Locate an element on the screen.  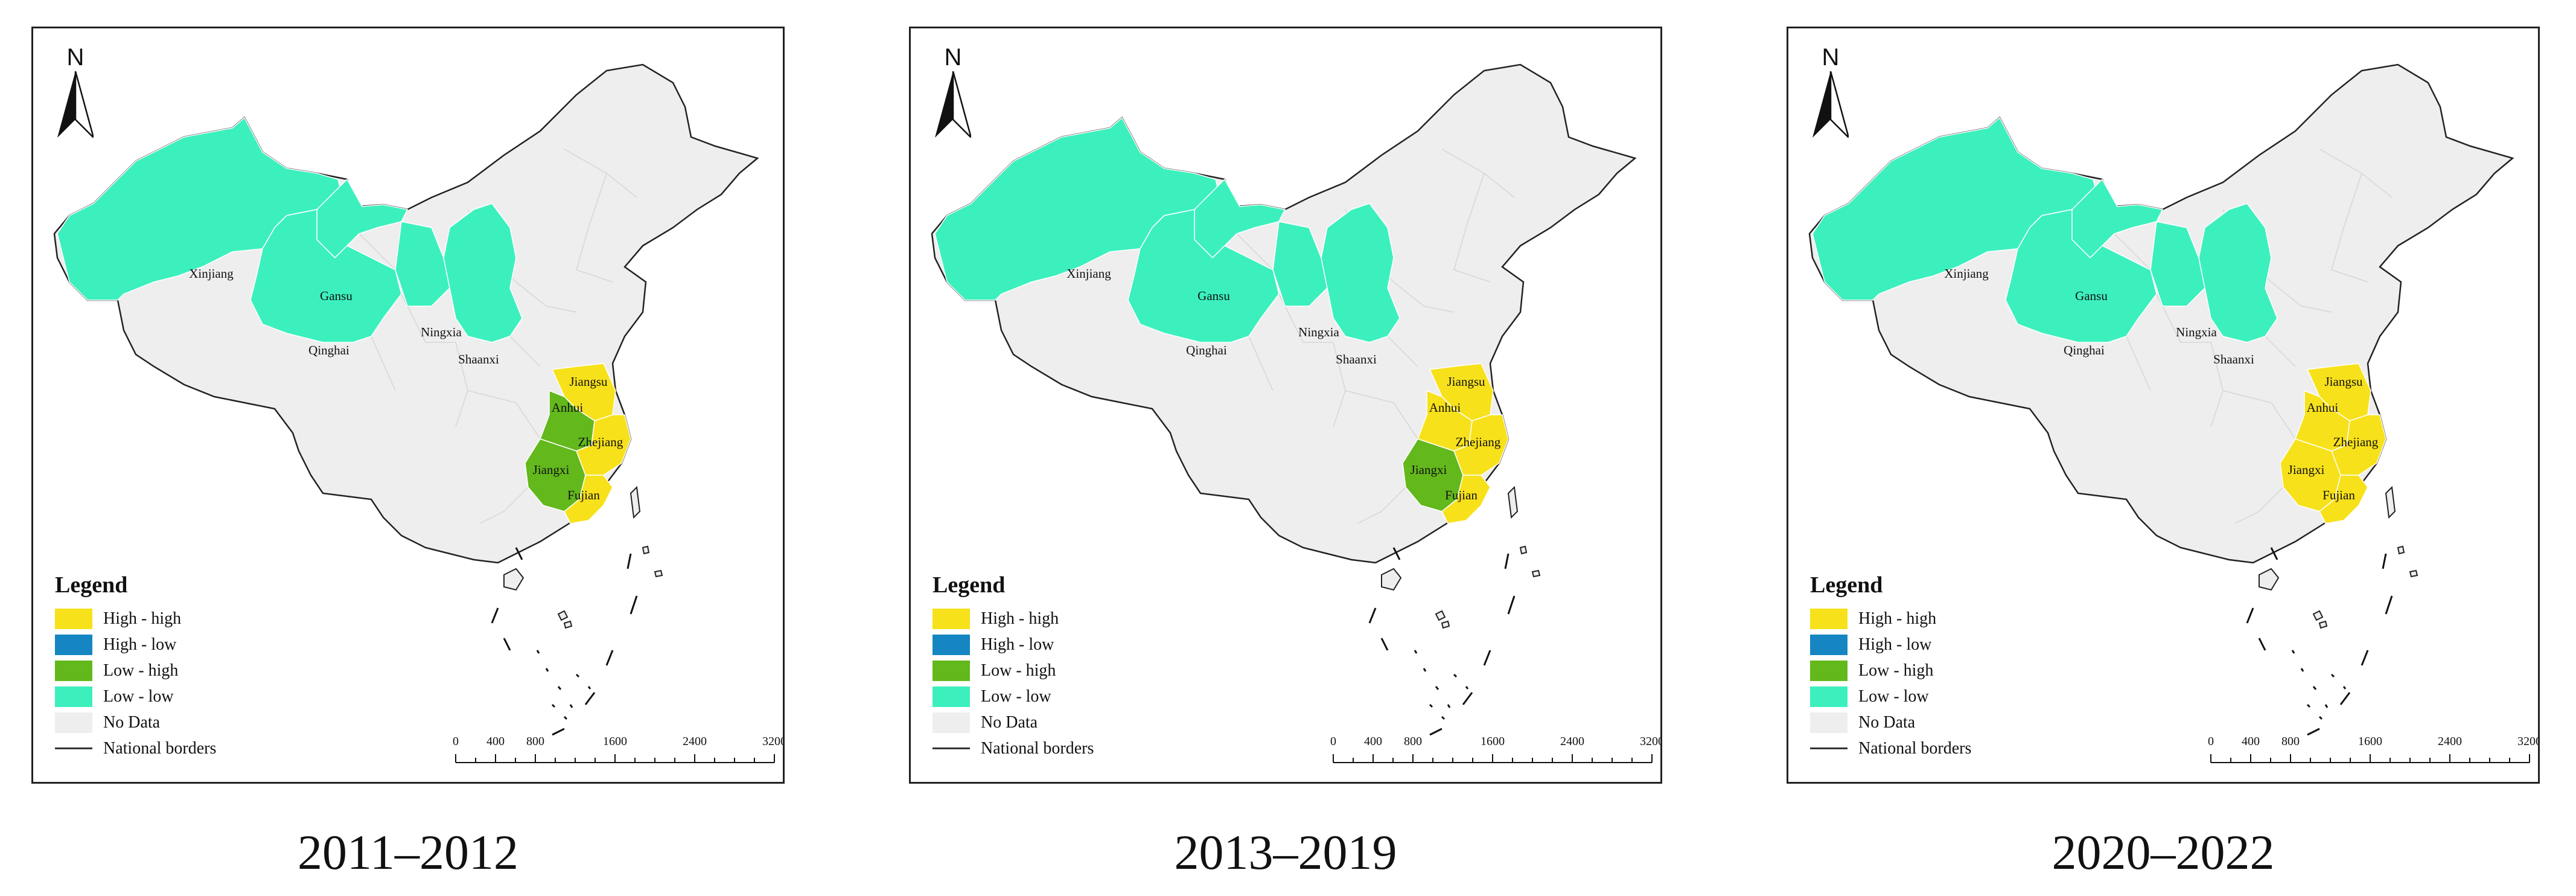
legend-item: Low - high is located at coordinates (1035, 670).